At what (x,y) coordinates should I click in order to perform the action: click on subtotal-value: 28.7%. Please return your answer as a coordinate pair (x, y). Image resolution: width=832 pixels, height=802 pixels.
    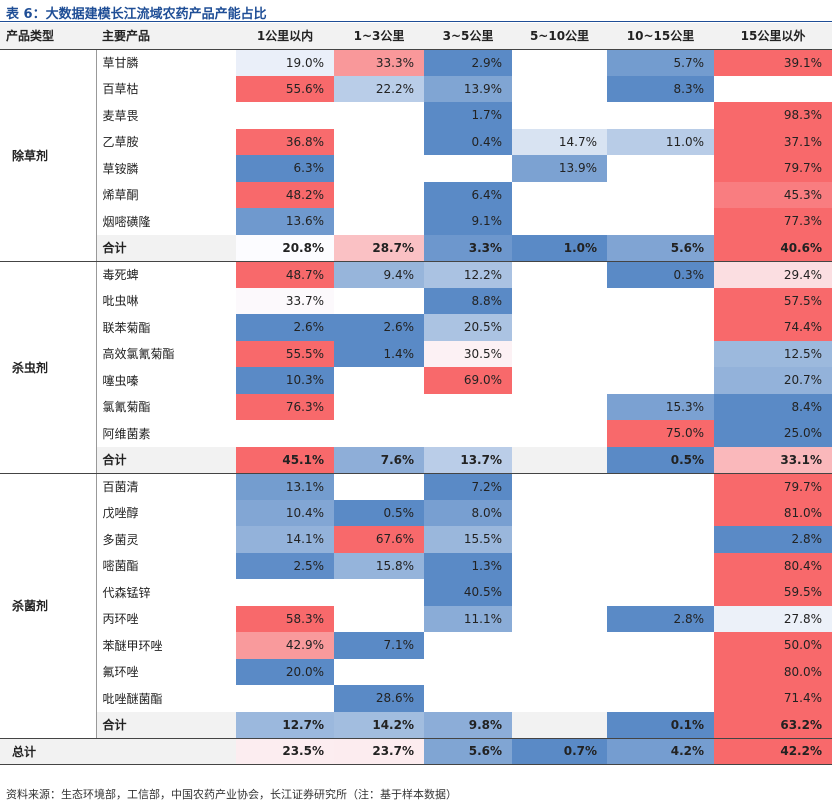
    Looking at the image, I should click on (379, 248).